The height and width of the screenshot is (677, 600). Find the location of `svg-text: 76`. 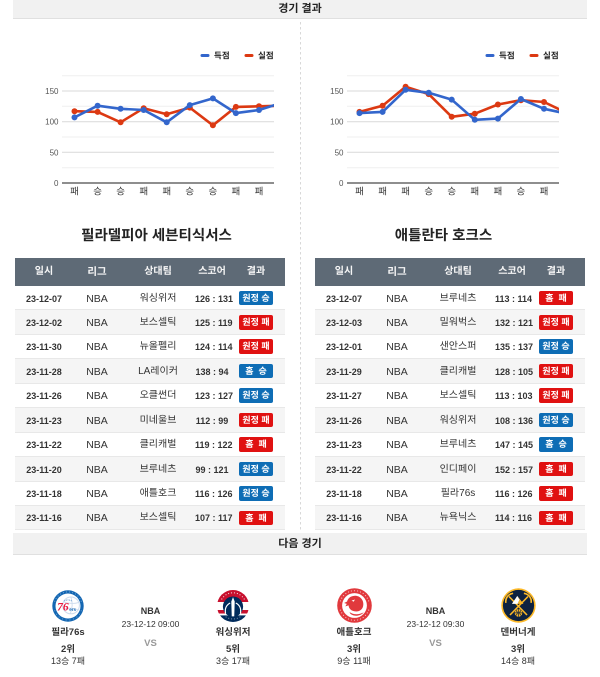

svg-text: 76 is located at coordinates (63, 607).